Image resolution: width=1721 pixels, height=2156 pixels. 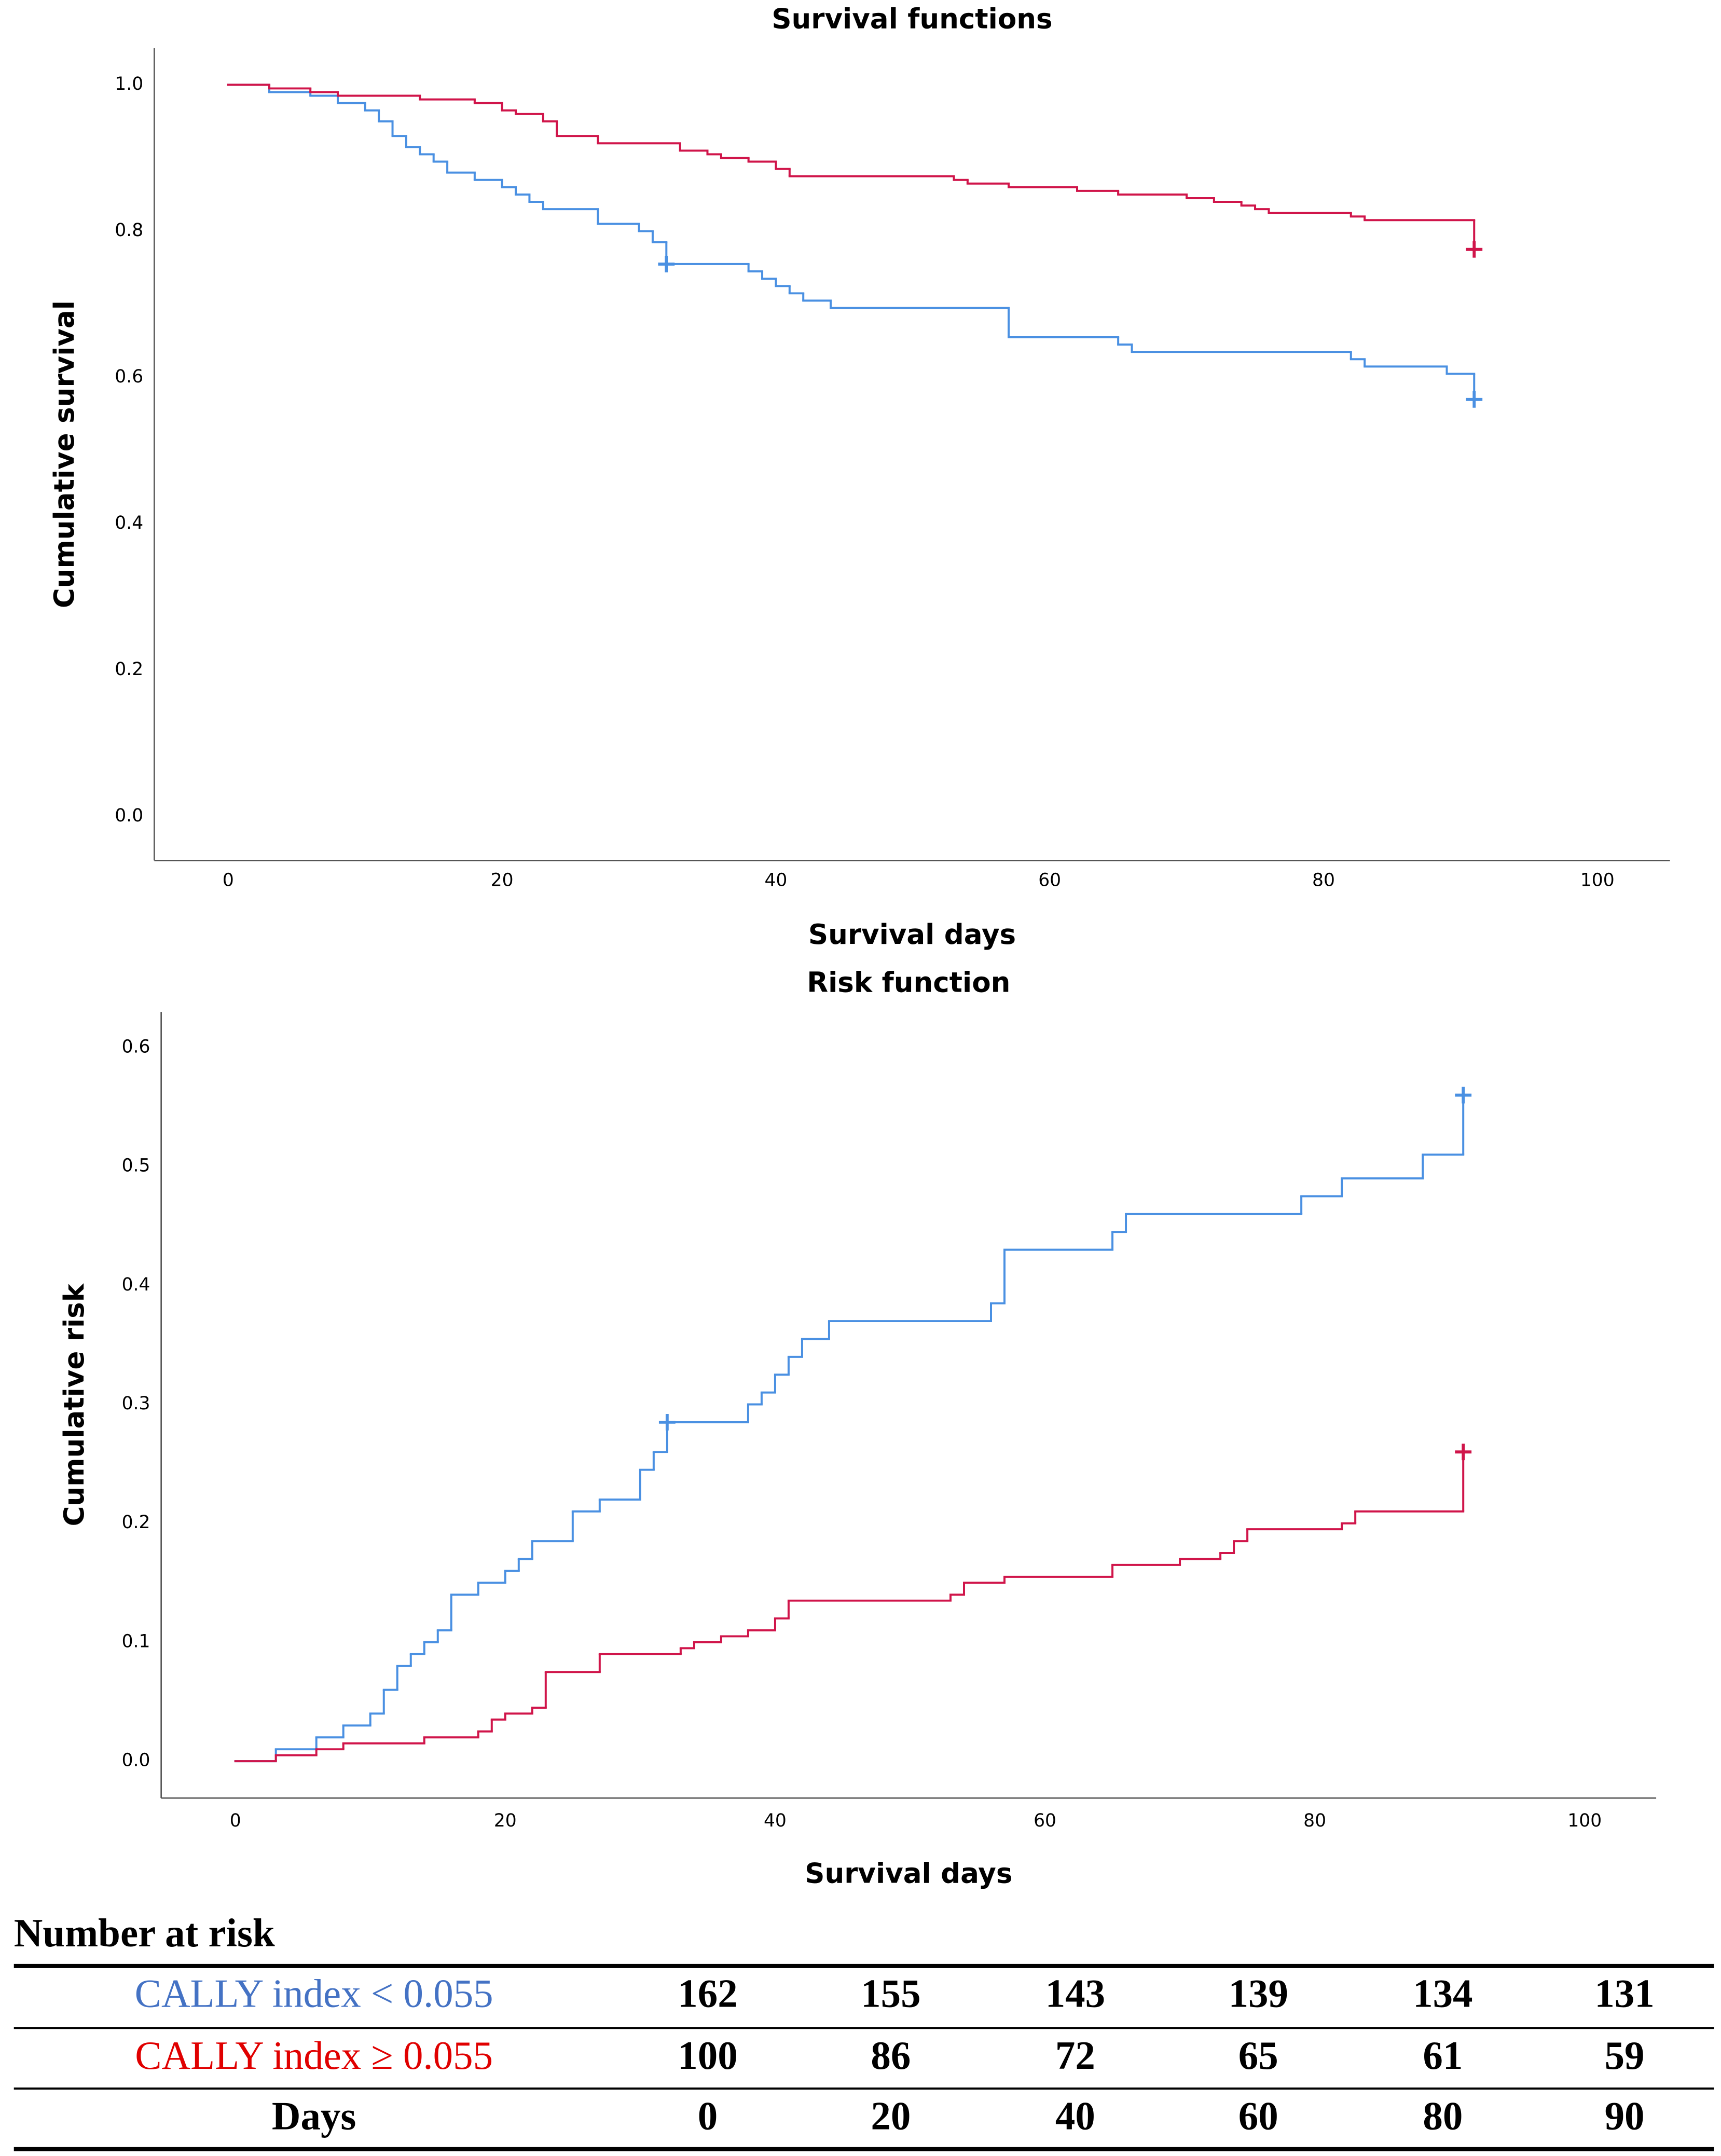 I want to click on row-label: CALLY index ≥ 0.055, so click(x=314, y=2055).